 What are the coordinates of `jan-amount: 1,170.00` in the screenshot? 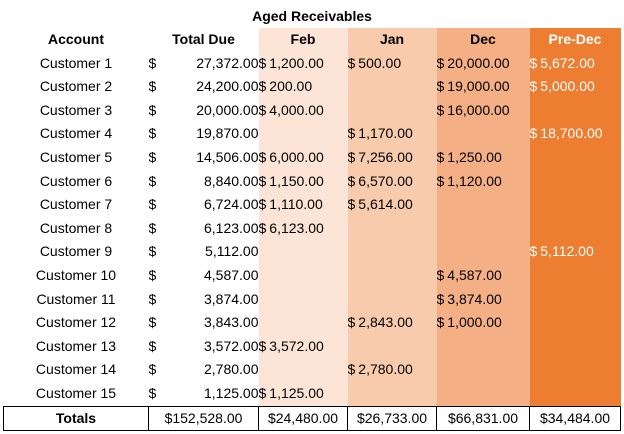 It's located at (385, 133).